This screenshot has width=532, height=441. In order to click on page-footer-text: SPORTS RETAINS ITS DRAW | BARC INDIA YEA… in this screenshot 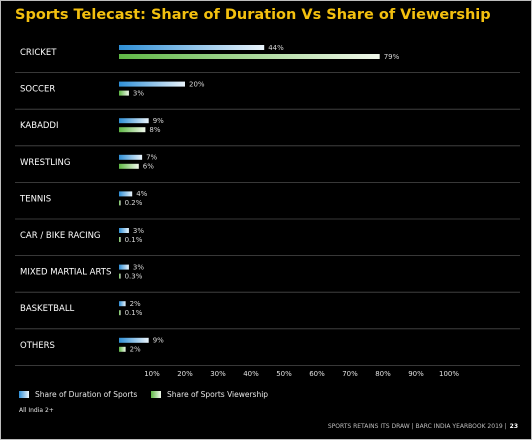, I will do `click(417, 426)`.